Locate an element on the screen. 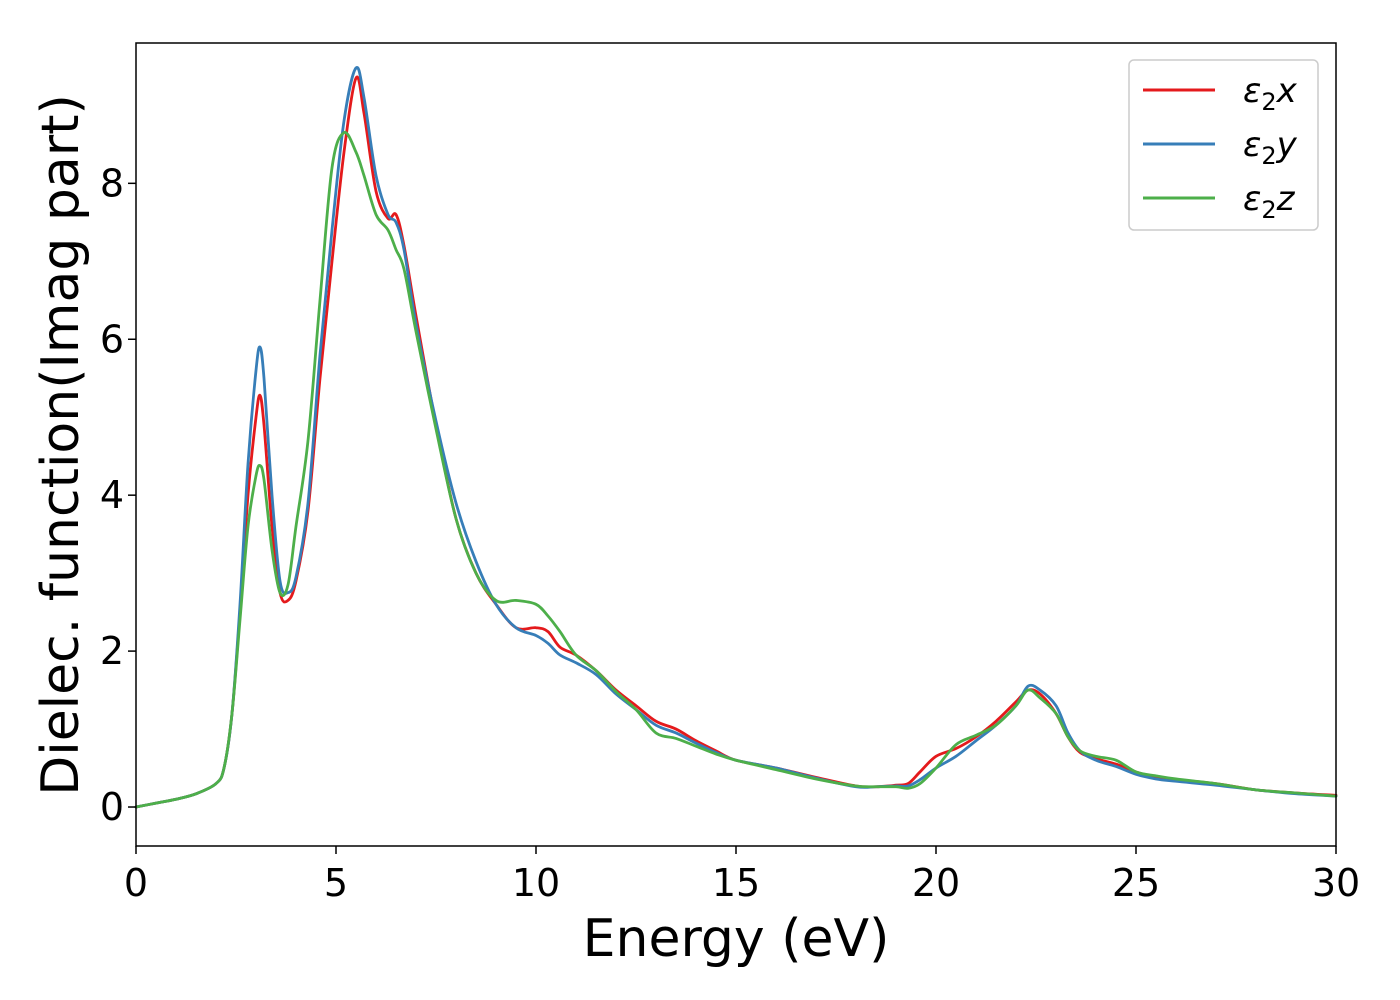 The height and width of the screenshot is (1000, 1400). y-tick-label: 2 is located at coordinates (112, 651).